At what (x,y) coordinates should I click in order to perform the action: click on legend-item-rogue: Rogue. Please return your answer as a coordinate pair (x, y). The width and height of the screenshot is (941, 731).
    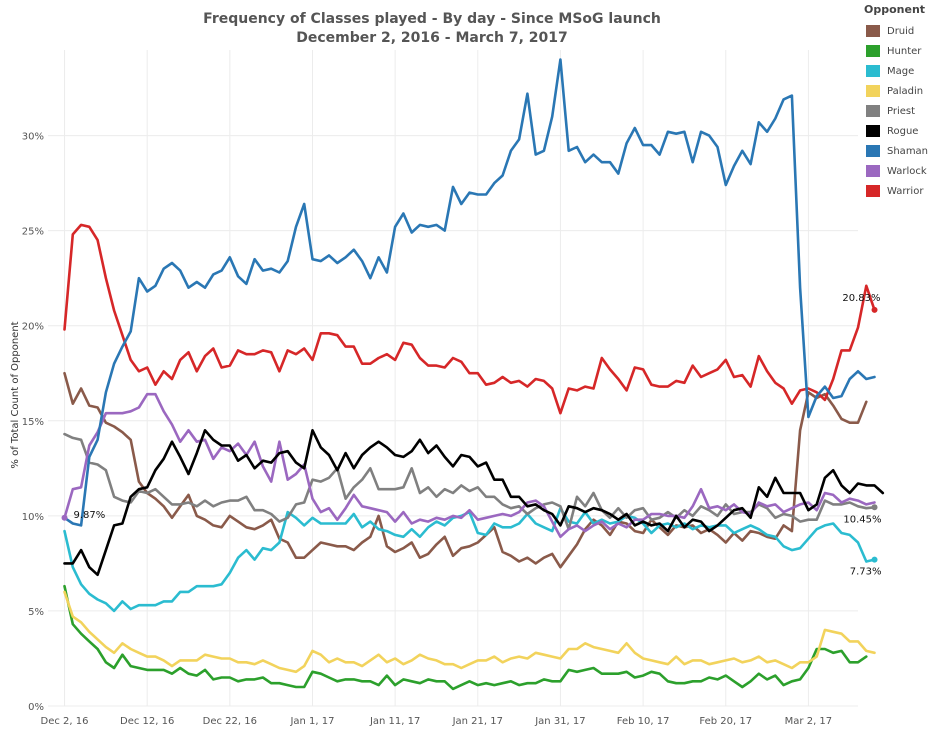
    Looking at the image, I should click on (901, 131).